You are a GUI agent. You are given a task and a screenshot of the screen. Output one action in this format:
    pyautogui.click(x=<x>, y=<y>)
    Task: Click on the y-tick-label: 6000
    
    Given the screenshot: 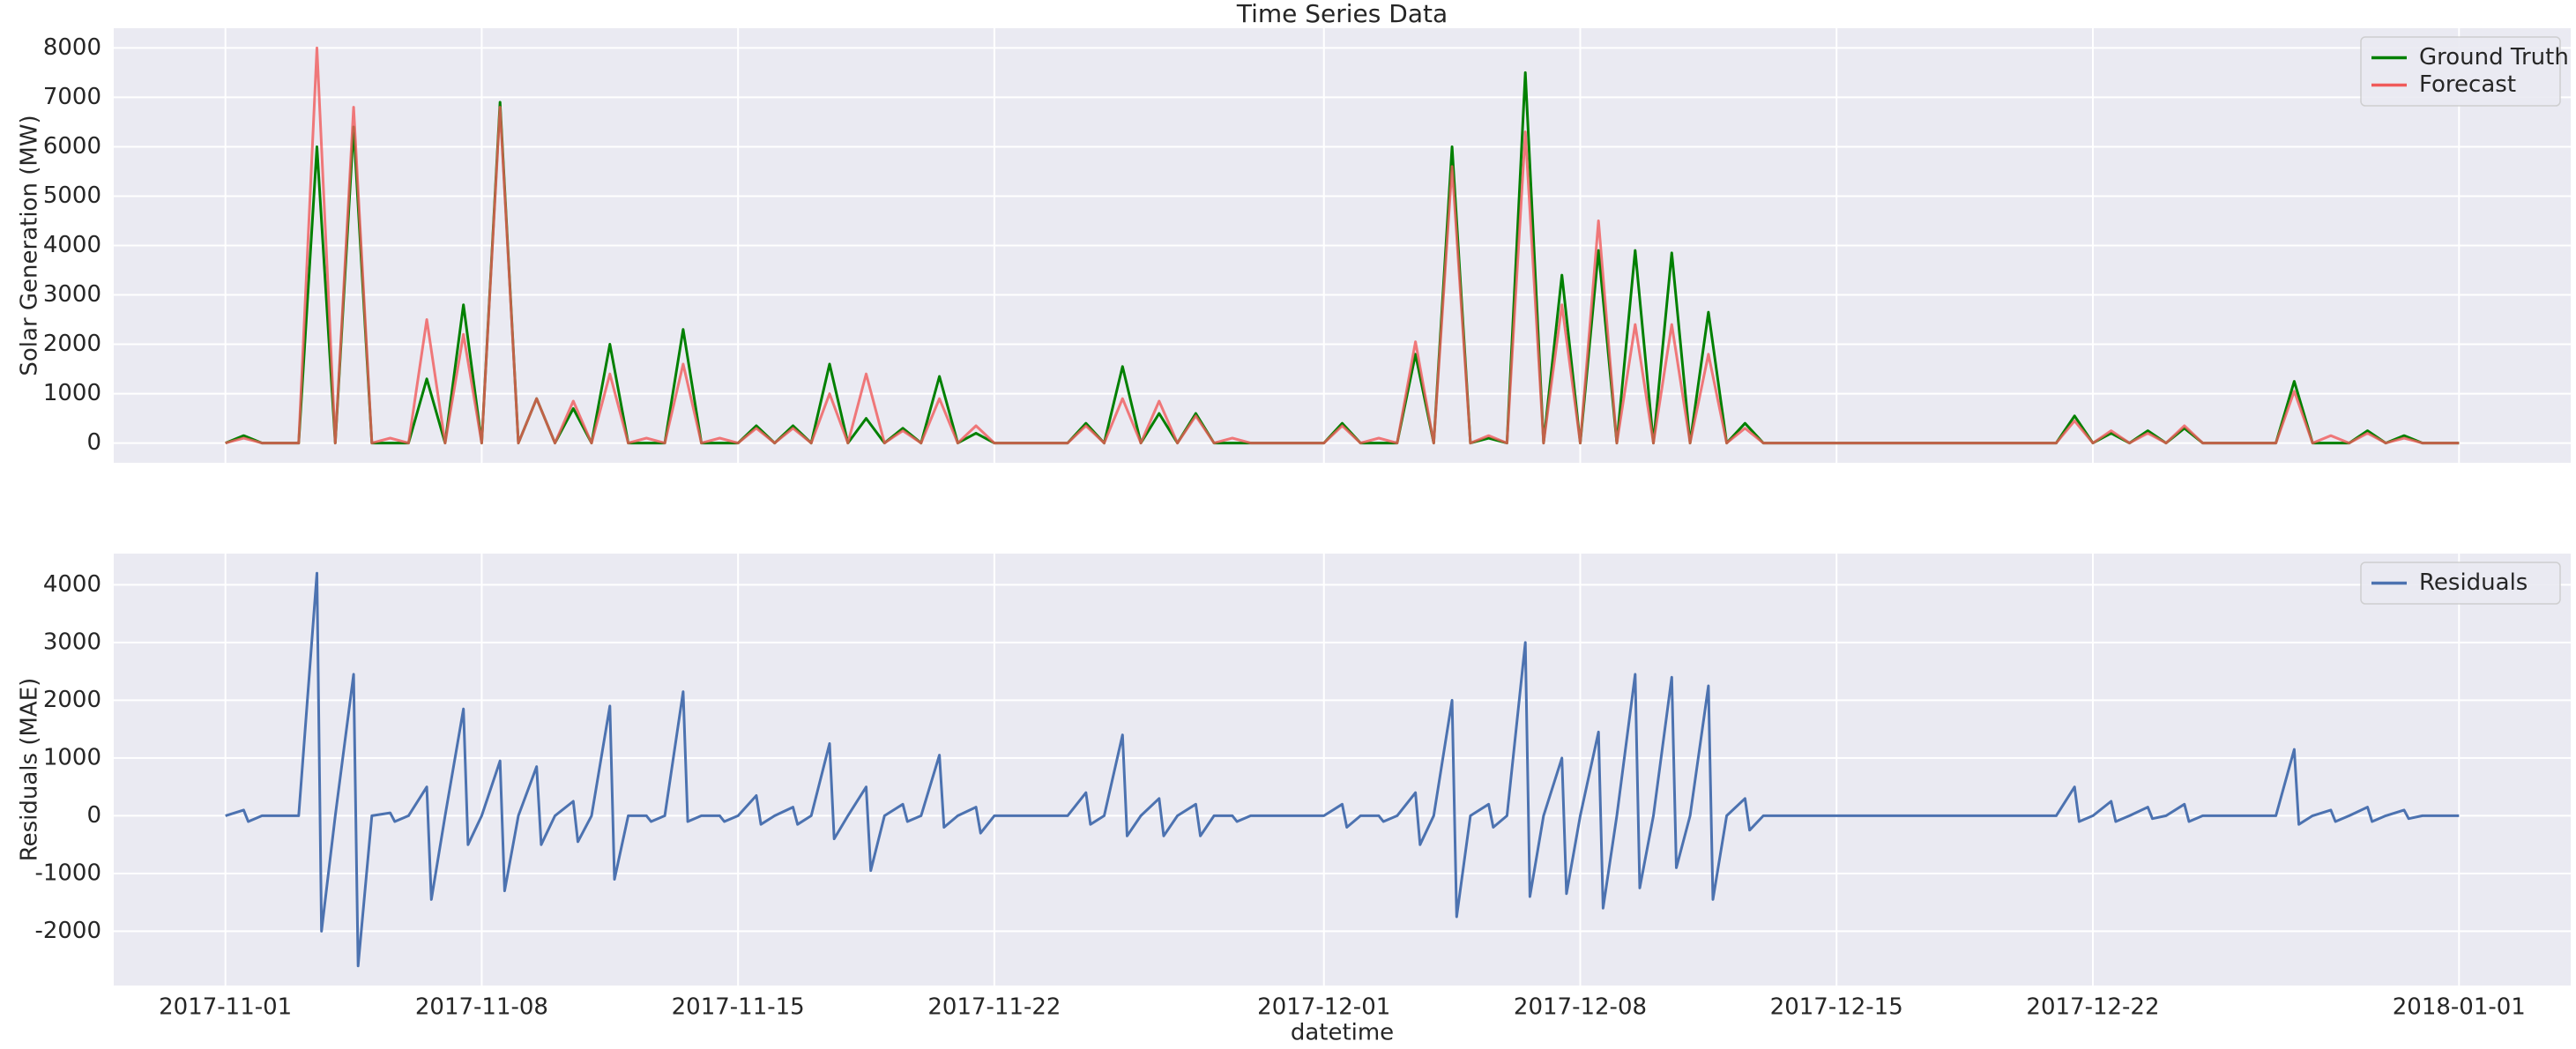 What is the action you would take?
    pyautogui.click(x=72, y=146)
    